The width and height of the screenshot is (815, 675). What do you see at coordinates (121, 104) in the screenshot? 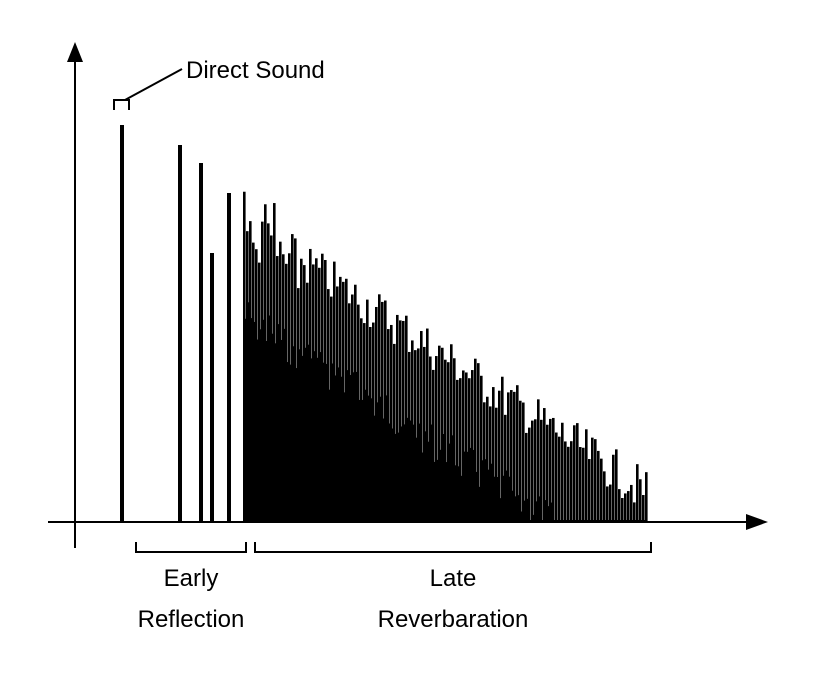
I see `direct-sound-bracket` at bounding box center [121, 104].